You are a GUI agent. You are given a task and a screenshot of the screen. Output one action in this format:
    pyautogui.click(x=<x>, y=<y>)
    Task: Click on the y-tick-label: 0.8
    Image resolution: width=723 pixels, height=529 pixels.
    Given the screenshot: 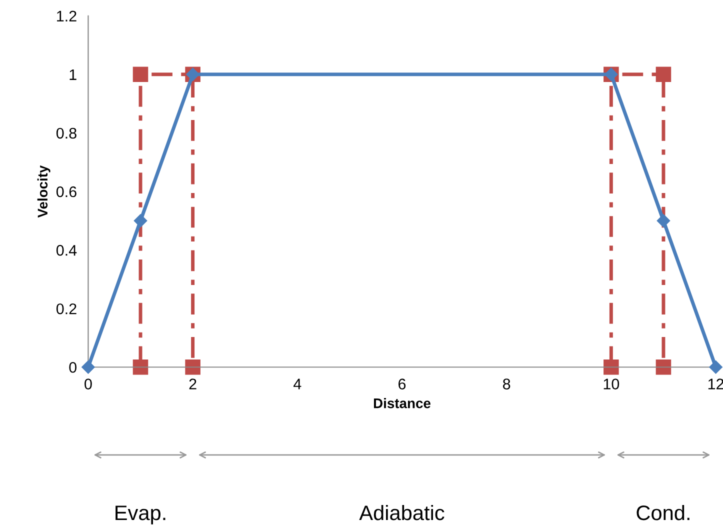 What is the action you would take?
    pyautogui.click(x=66, y=133)
    